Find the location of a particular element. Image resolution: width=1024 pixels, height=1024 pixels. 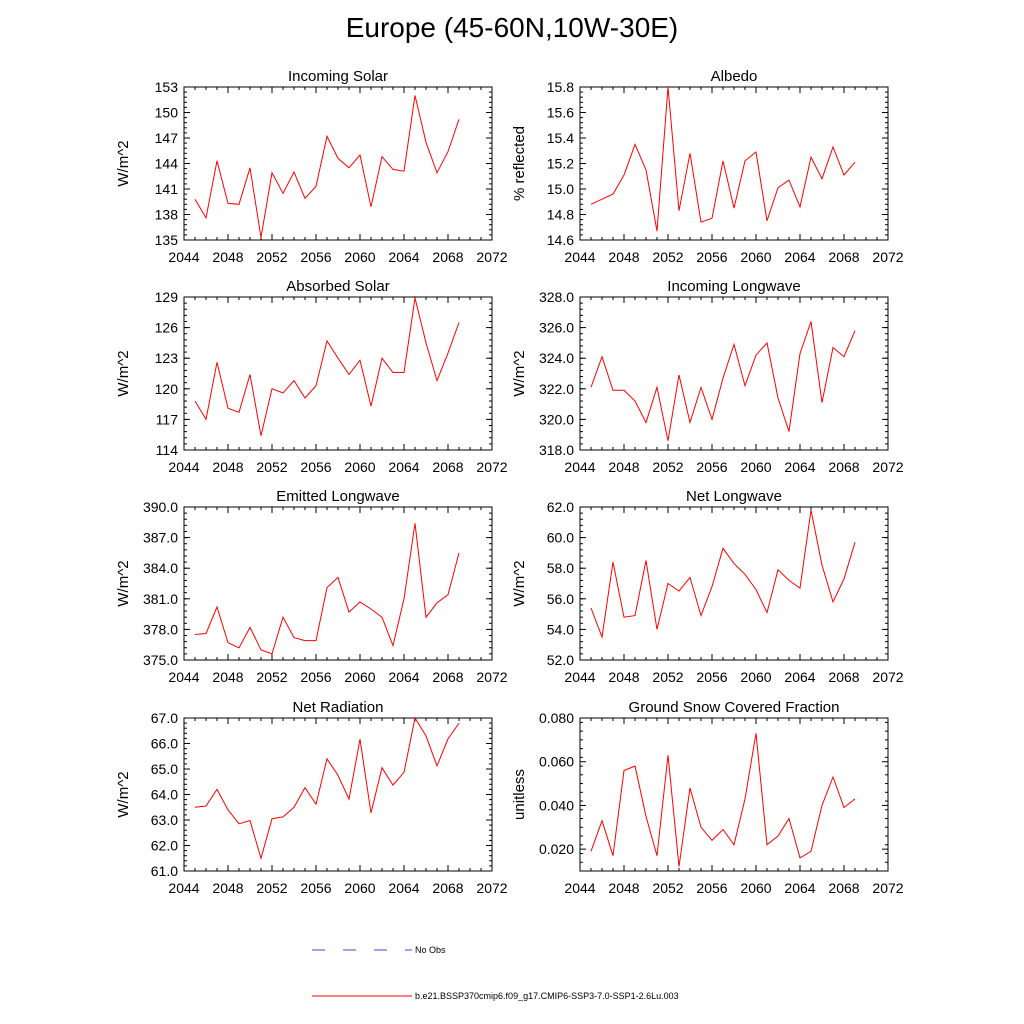

y-tick-label: 67.0 is located at coordinates (164, 718).